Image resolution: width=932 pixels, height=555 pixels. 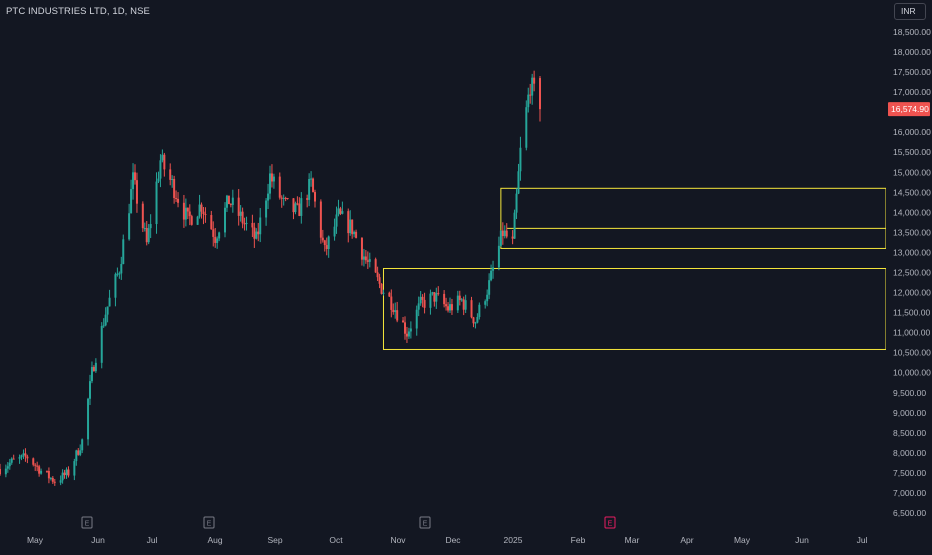 What do you see at coordinates (35, 540) in the screenshot?
I see `time-tick-label: May` at bounding box center [35, 540].